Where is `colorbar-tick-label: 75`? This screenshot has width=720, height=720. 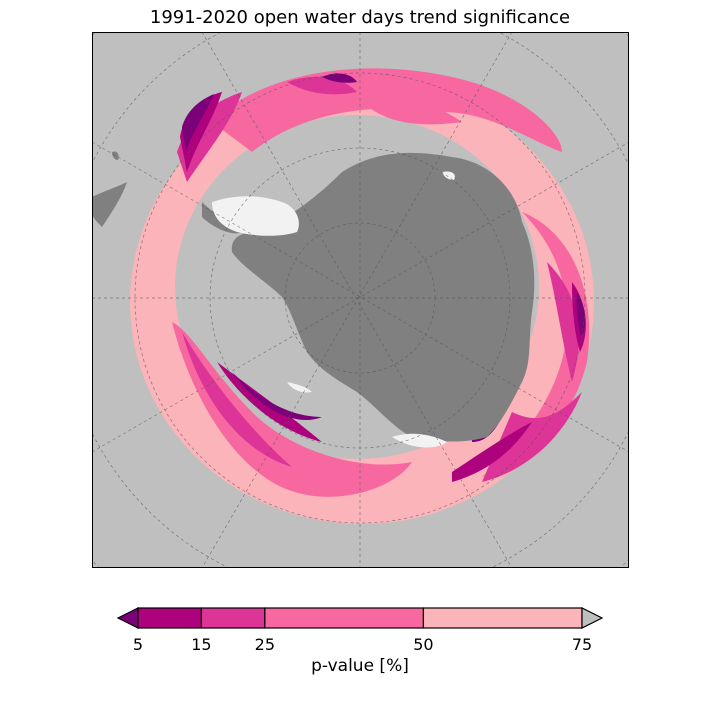
colorbar-tick-label: 75 is located at coordinates (582, 644).